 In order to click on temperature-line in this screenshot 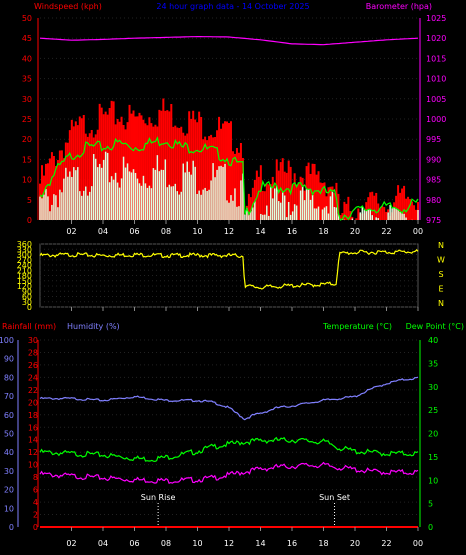, I will do `click(229, 449)`.